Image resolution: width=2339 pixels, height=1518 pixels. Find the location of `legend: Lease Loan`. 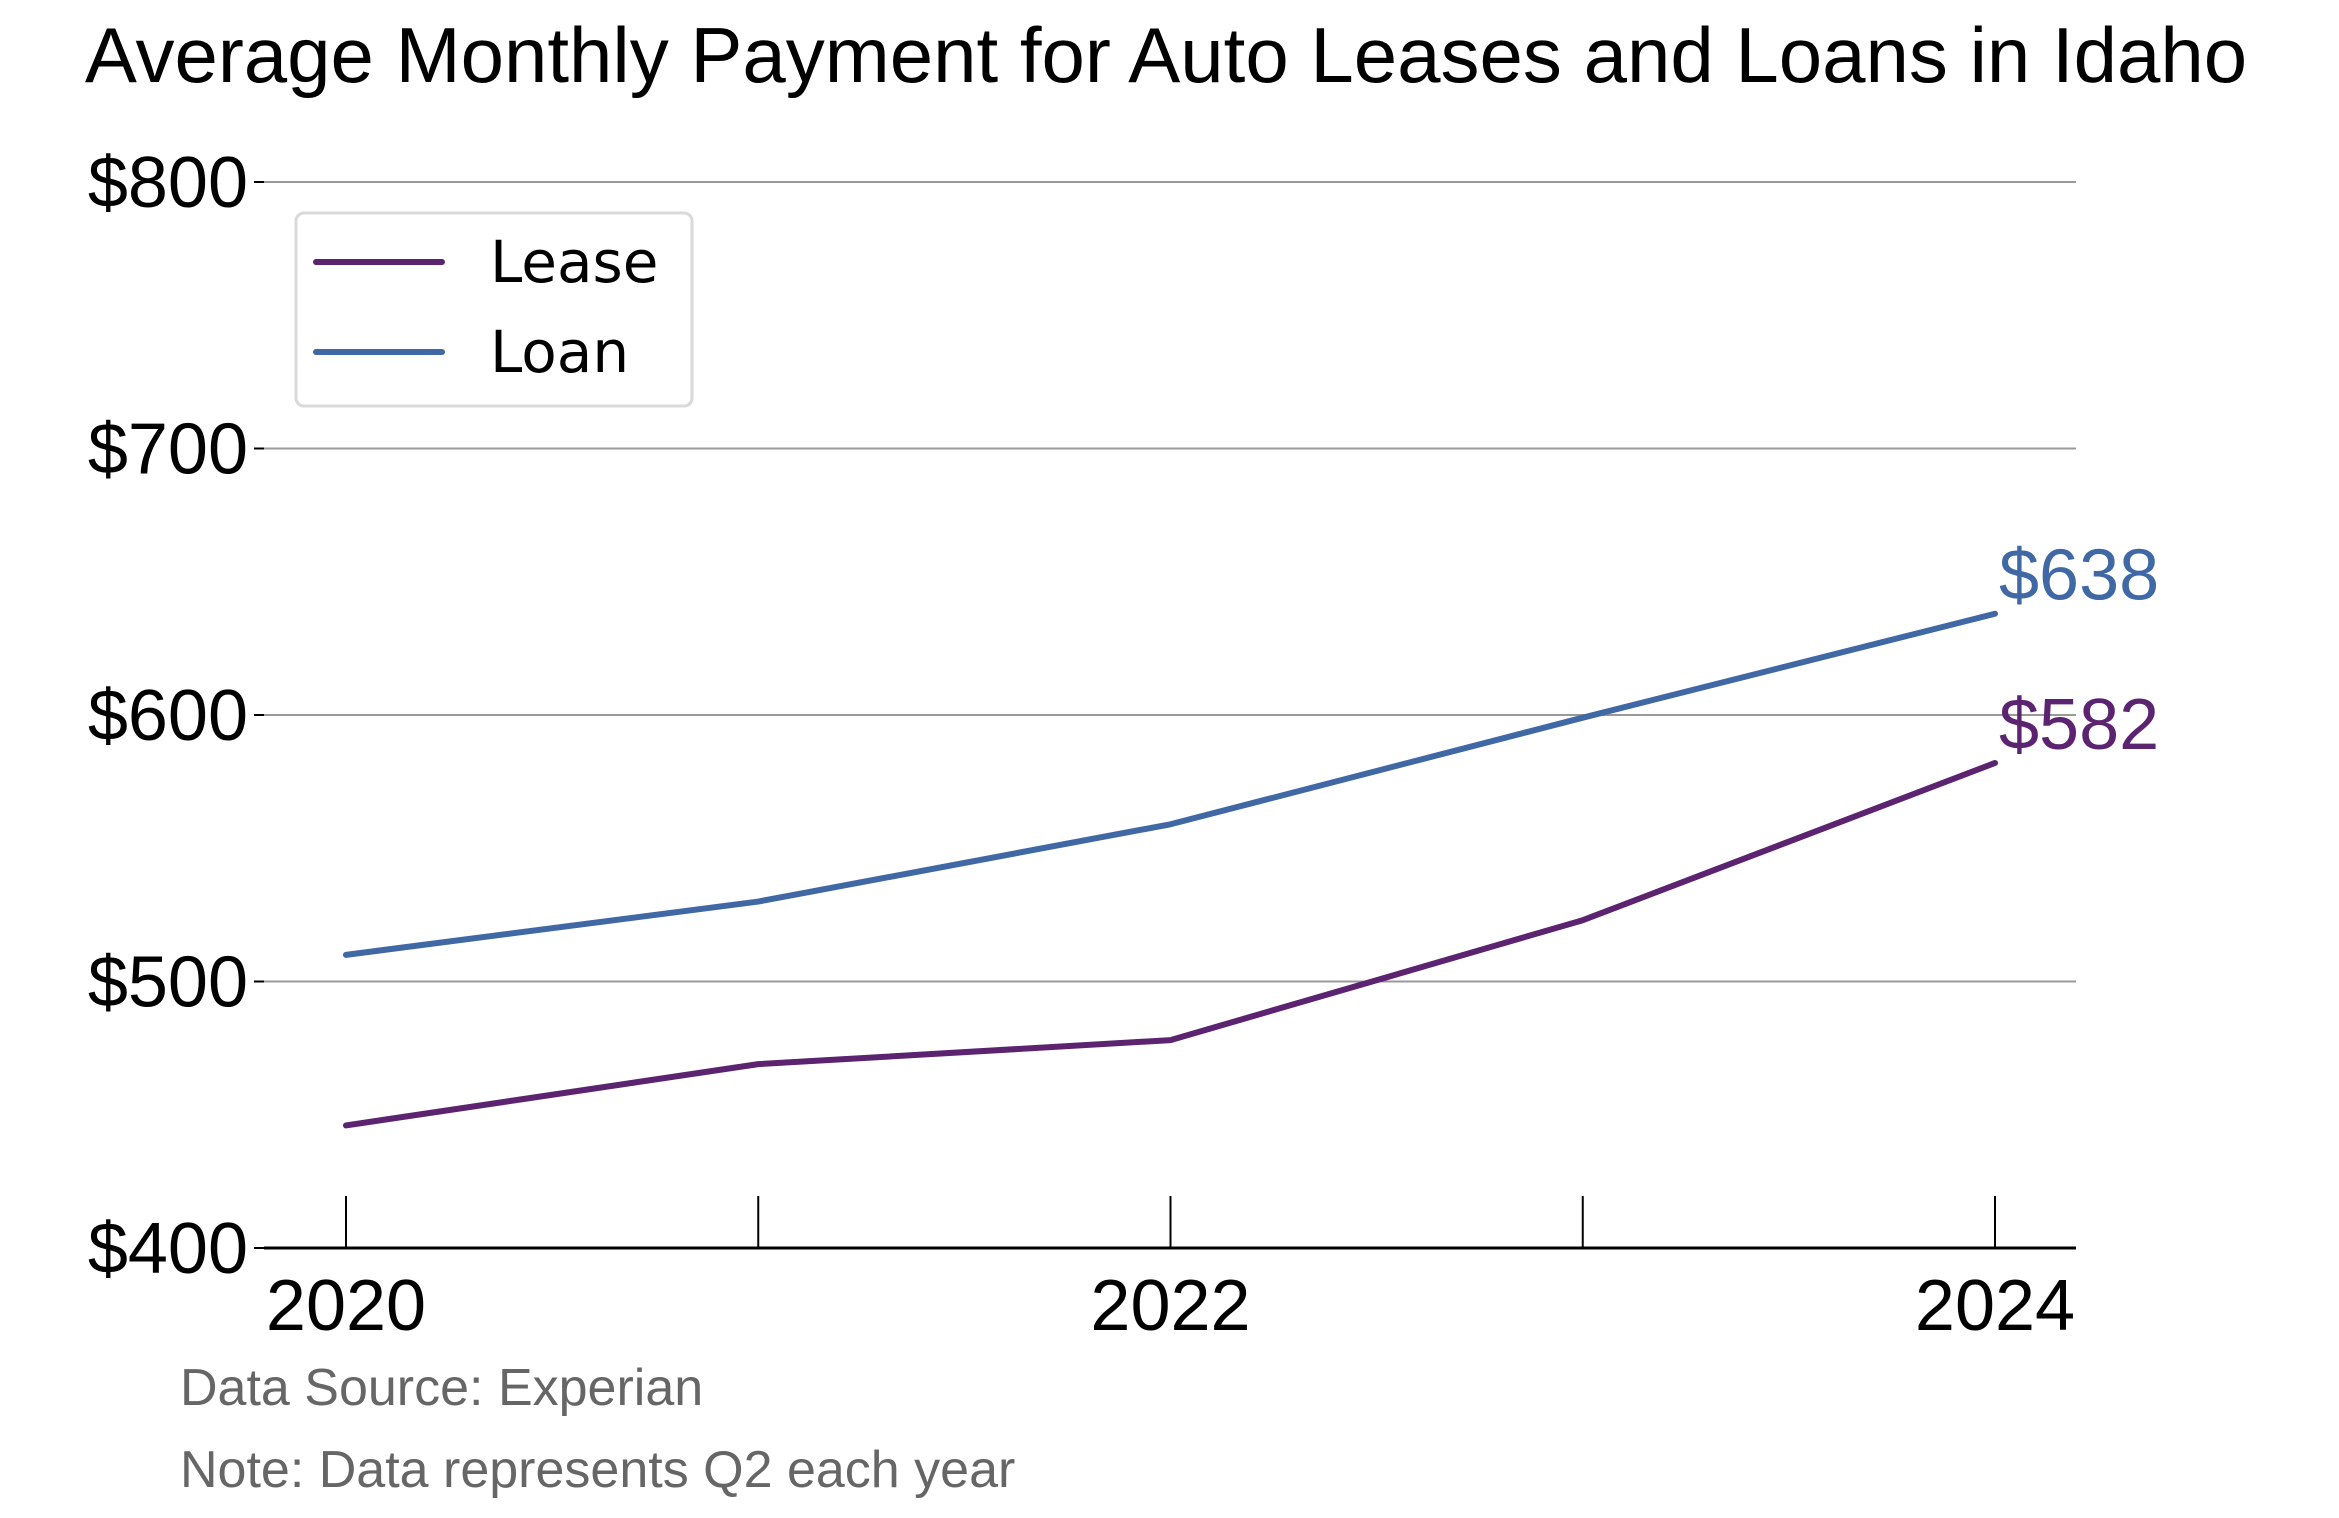

legend: Lease Loan is located at coordinates (494, 309).